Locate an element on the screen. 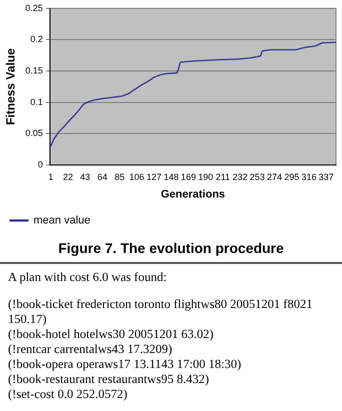 This screenshot has width=342, height=411. x-tick-label: 253 is located at coordinates (257, 177).